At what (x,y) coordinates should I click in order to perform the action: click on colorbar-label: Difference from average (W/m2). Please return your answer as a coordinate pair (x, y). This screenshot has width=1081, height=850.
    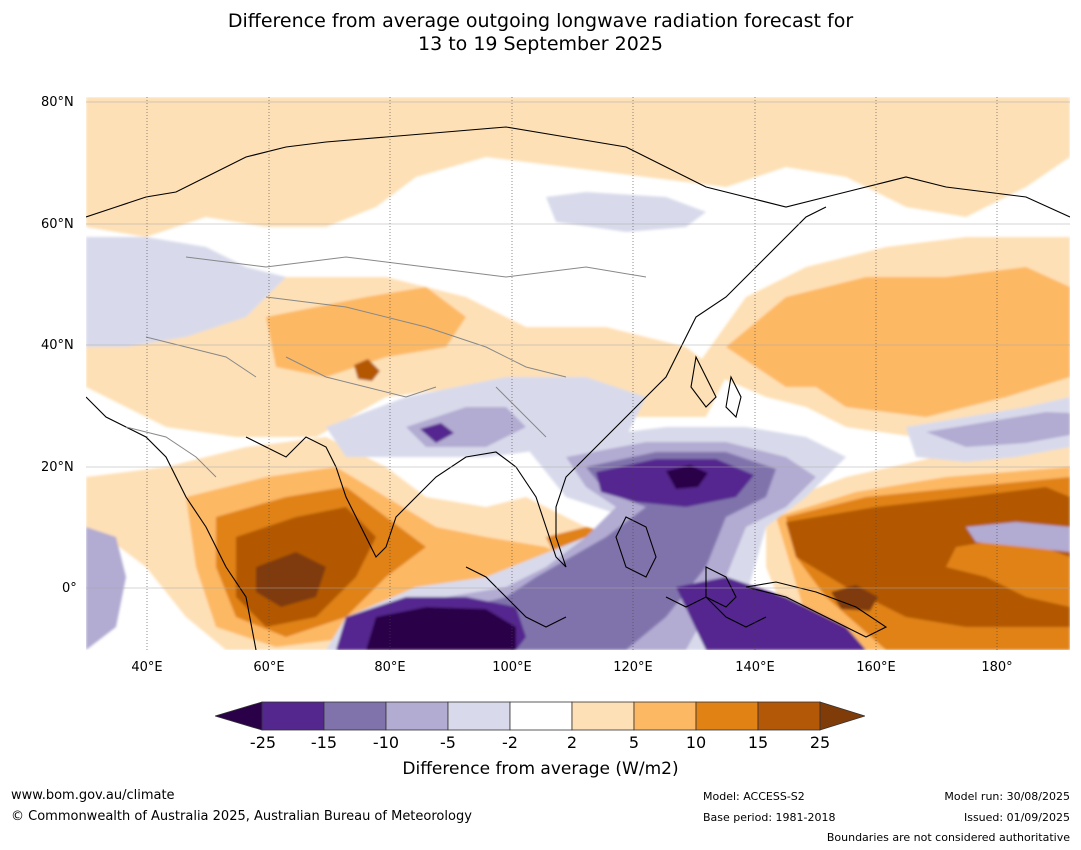
    Looking at the image, I should click on (540, 769).